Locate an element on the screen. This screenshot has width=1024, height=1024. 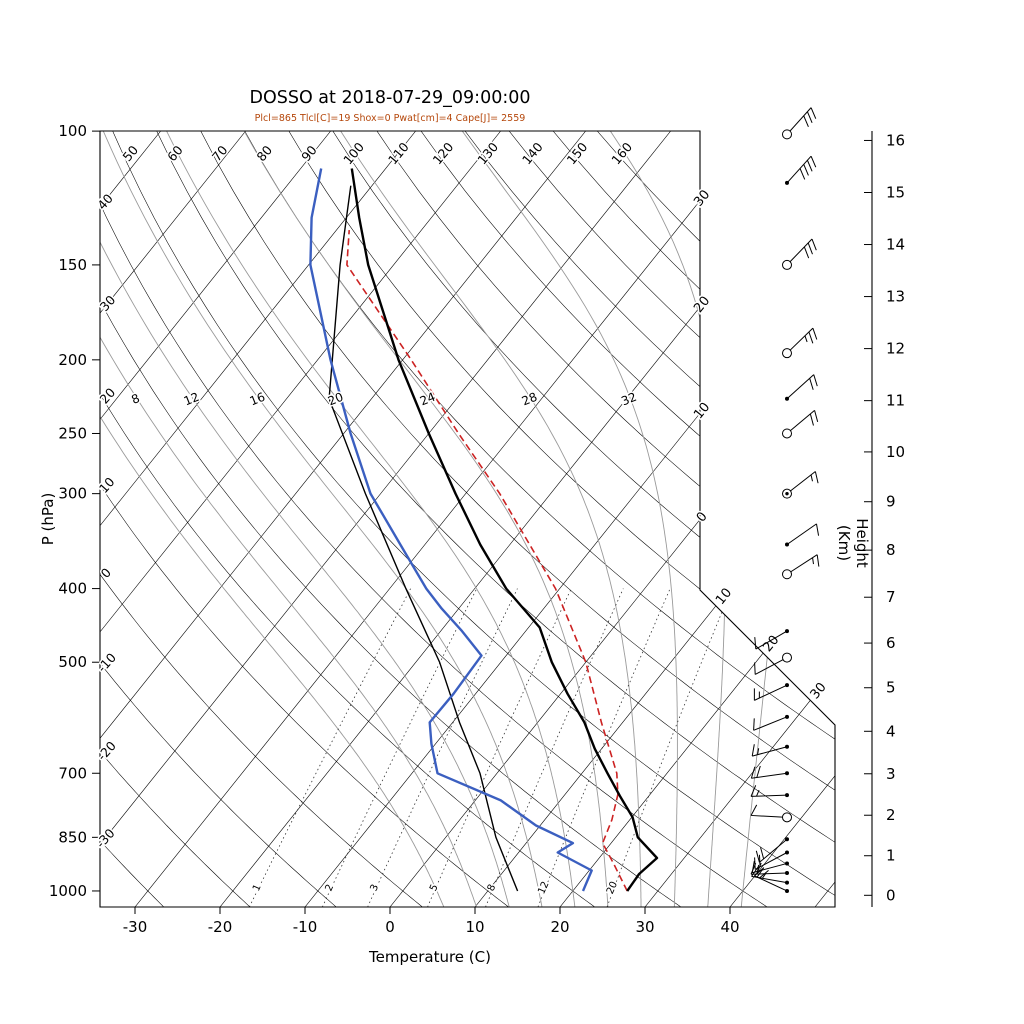
height-tick-label: 0 is located at coordinates (891, 895).